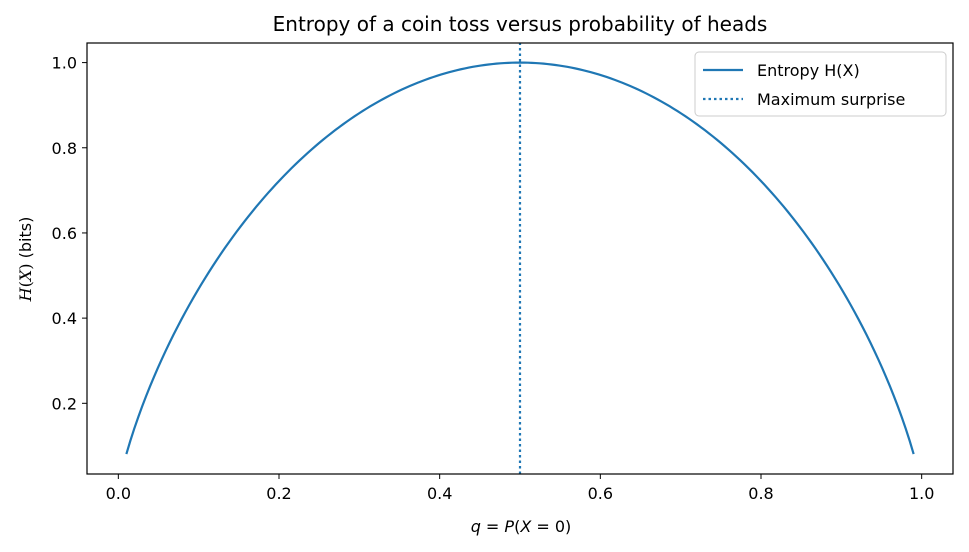 The height and width of the screenshot is (552, 969). What do you see at coordinates (521, 526) in the screenshot?
I see `x-axis-label: q = P(X = 0)` at bounding box center [521, 526].